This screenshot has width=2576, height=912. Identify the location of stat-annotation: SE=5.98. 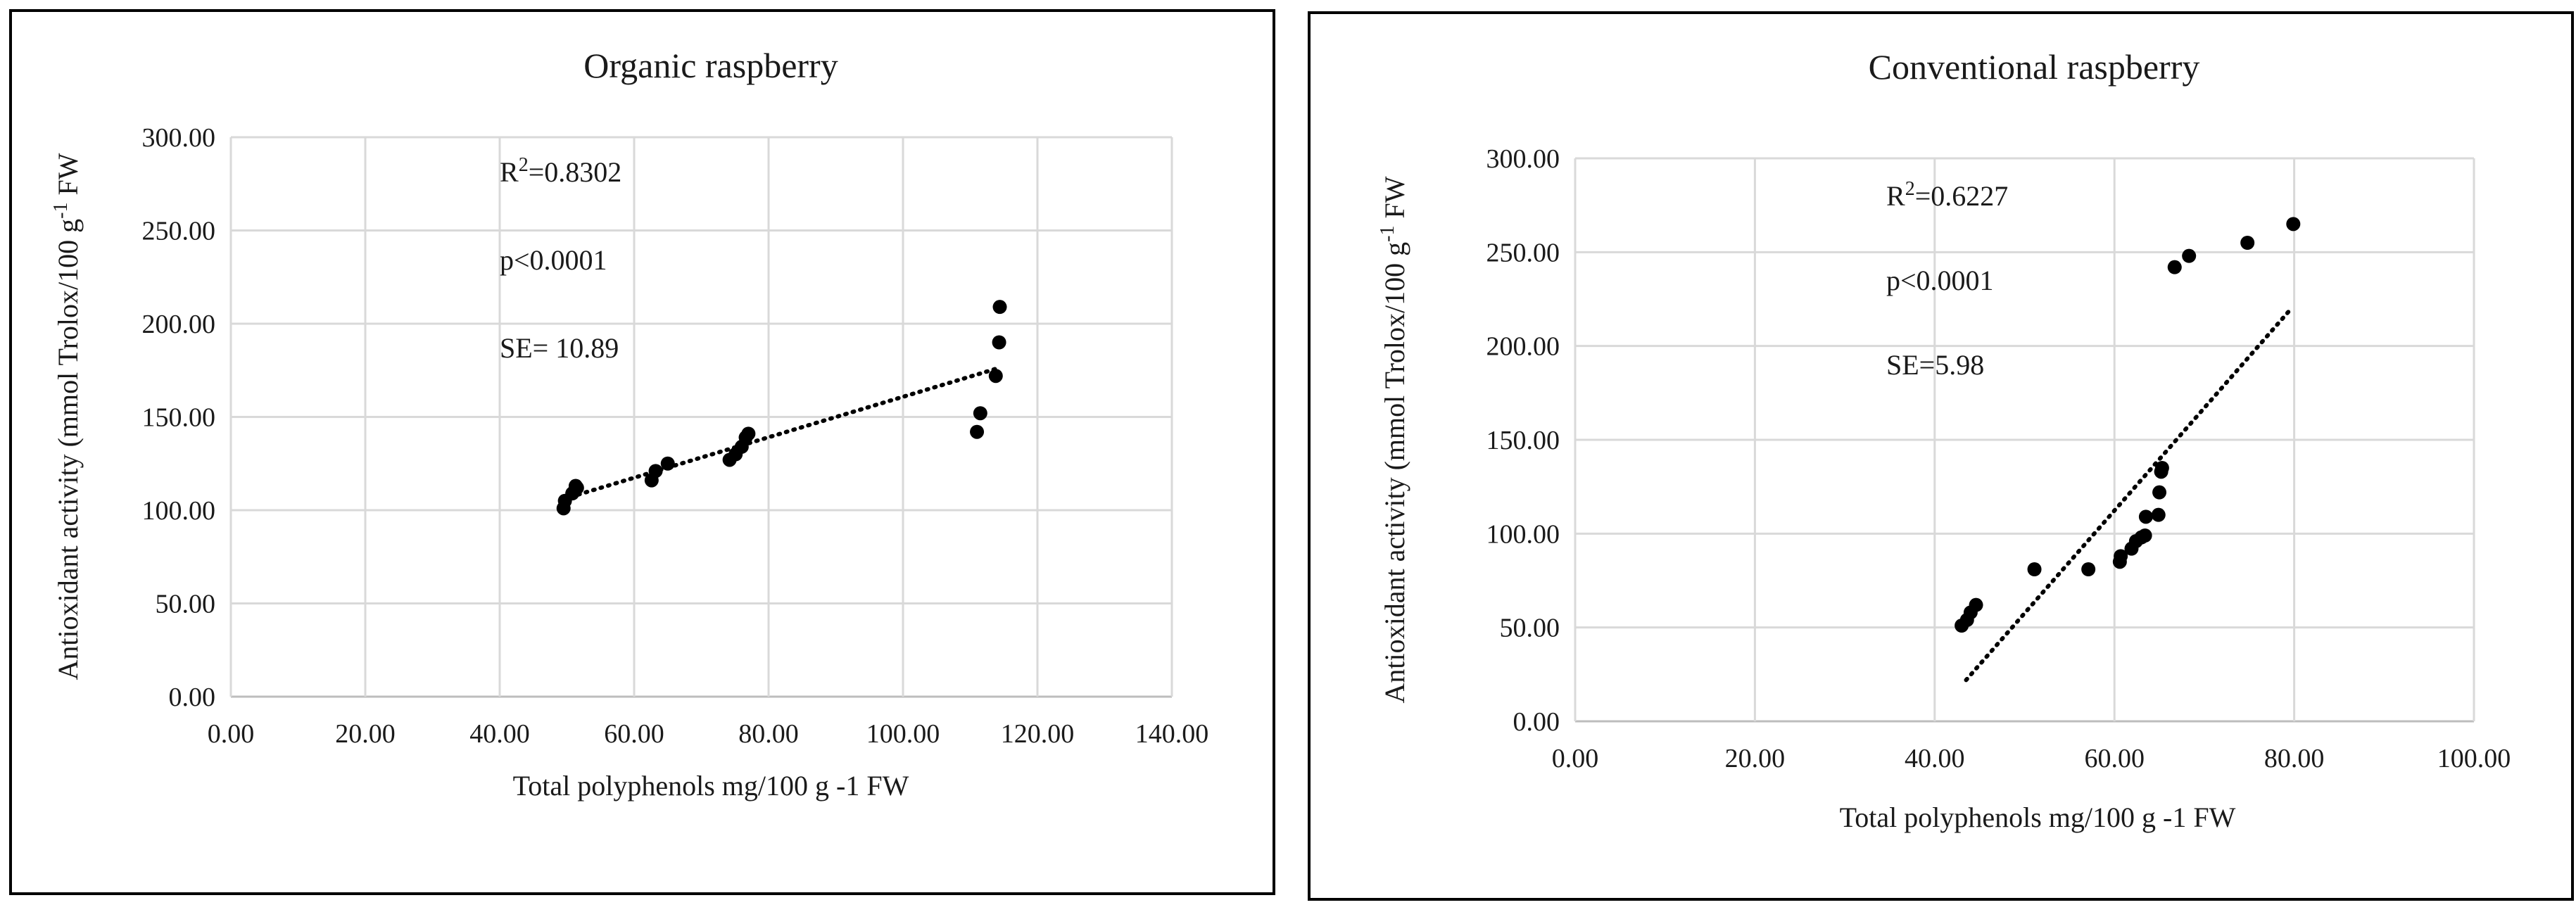
(1935, 365).